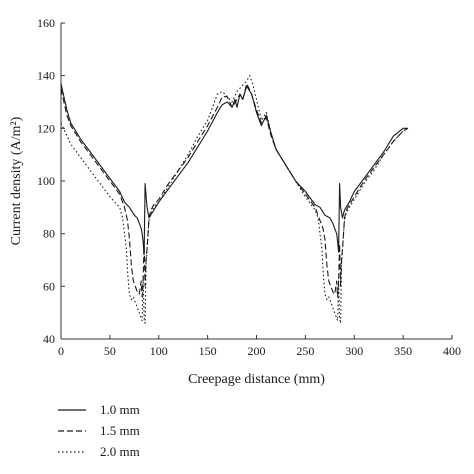 The height and width of the screenshot is (474, 474). I want to click on y-tick-label: 120, so click(46, 128).